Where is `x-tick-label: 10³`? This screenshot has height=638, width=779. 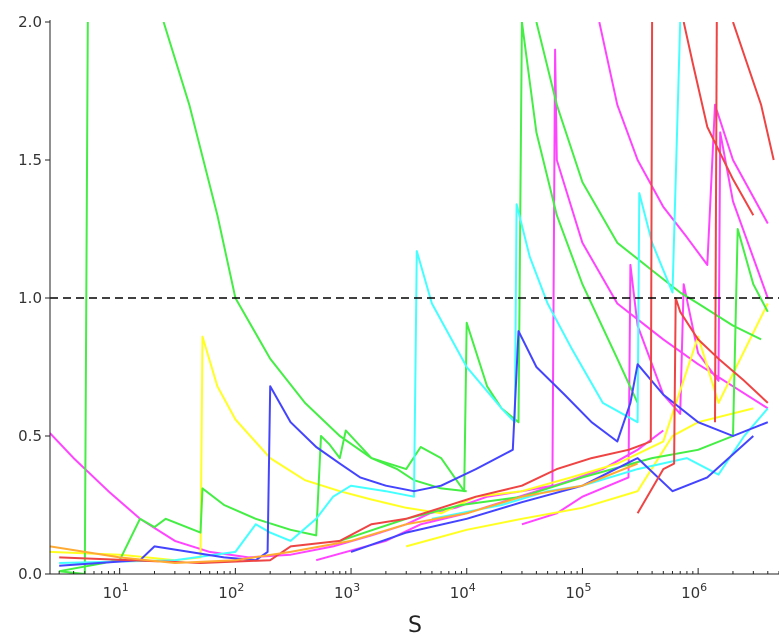 x-tick-label: 10³ is located at coordinates (347, 591).